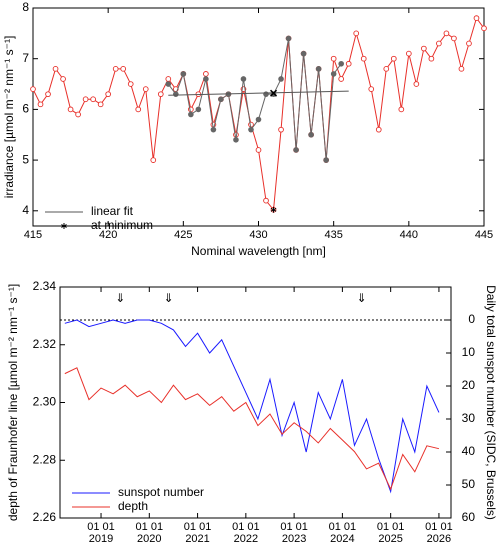  I want to click on y-tick-label: 2.32, so click(45, 344).